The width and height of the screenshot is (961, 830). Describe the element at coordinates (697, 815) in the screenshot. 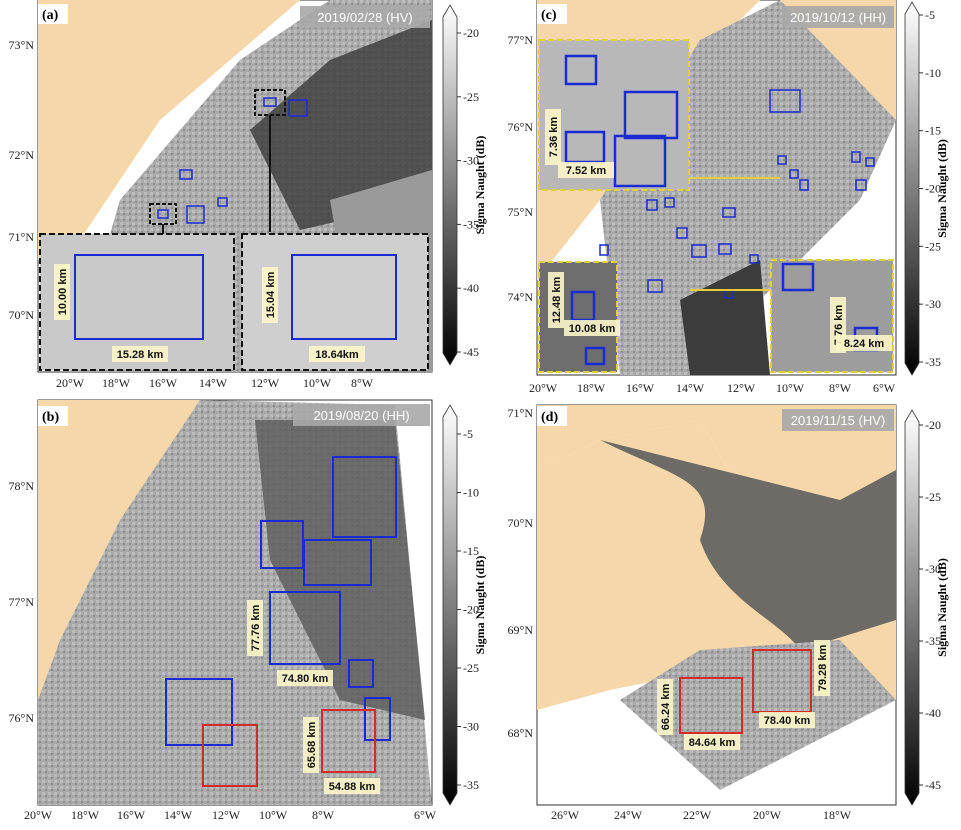

I see `lon-label: 22°W` at that location.